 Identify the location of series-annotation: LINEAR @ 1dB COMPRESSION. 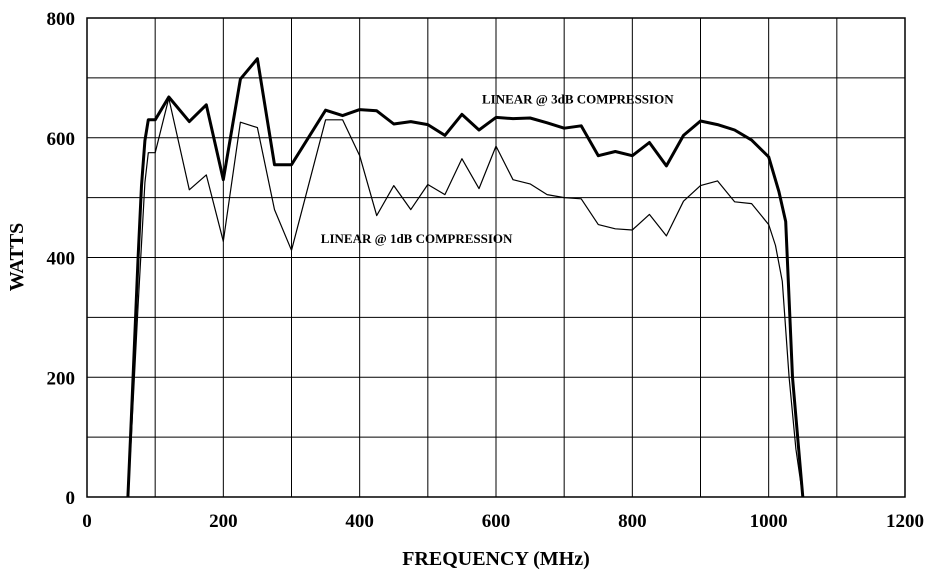
(417, 238).